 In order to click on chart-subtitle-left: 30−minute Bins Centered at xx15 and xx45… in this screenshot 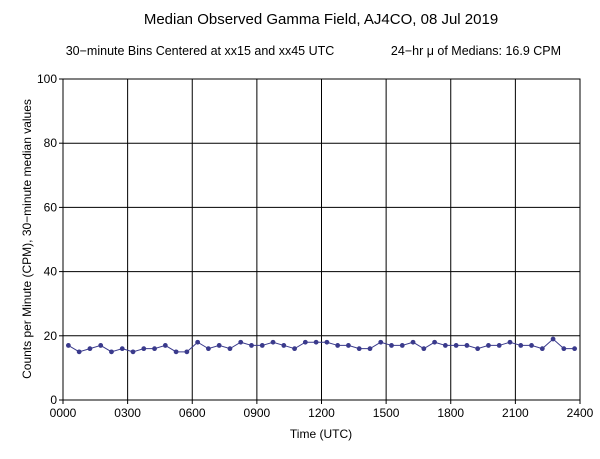, I will do `click(200, 51)`.